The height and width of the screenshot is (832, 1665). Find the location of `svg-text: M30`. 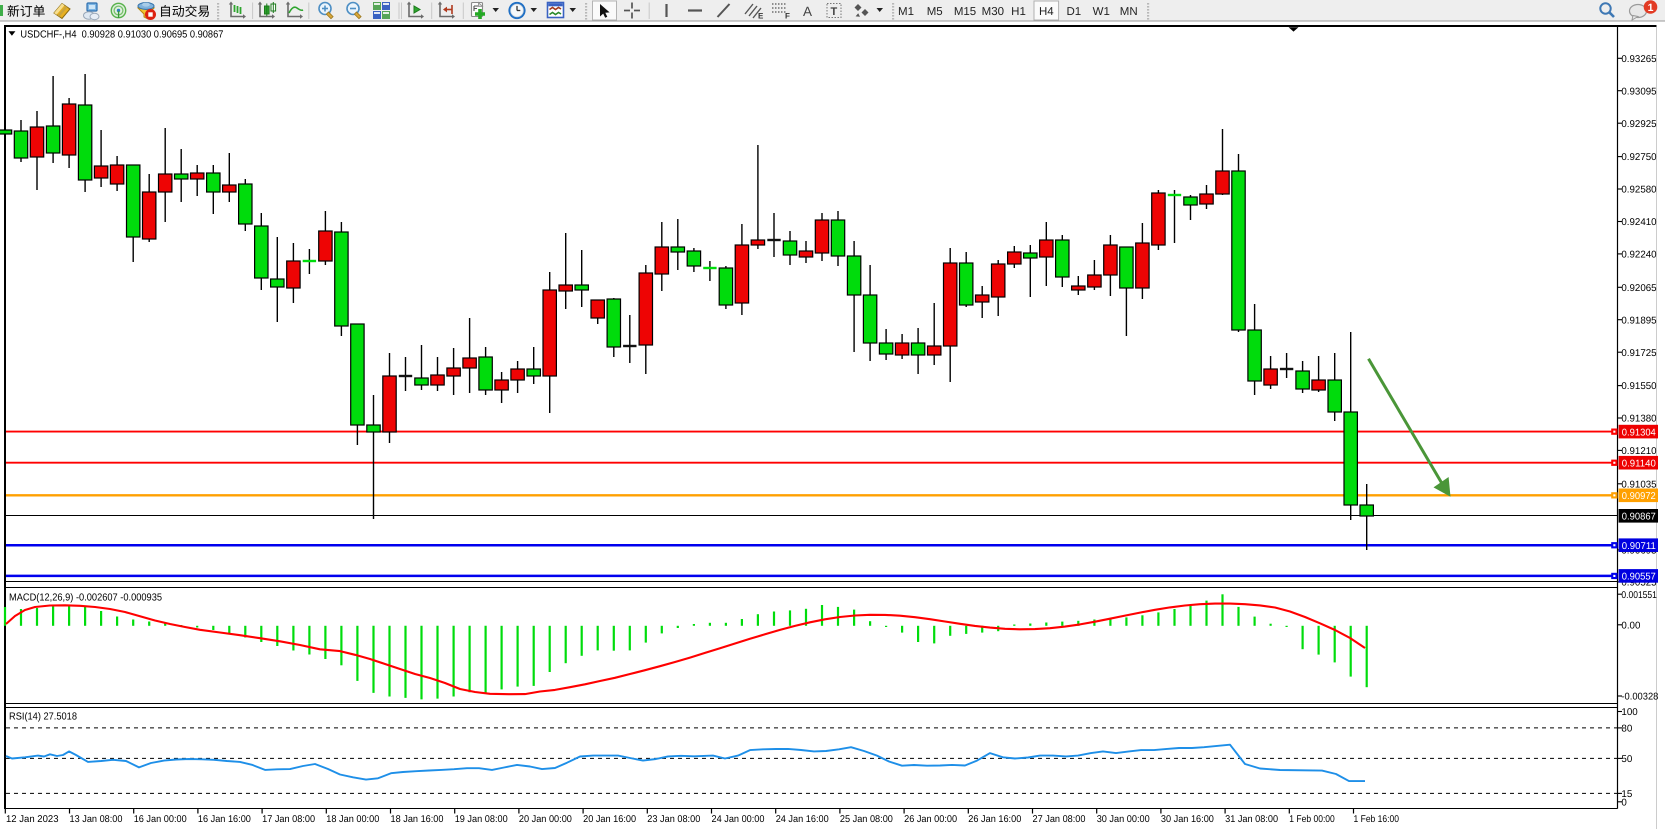

svg-text: M30 is located at coordinates (993, 12).